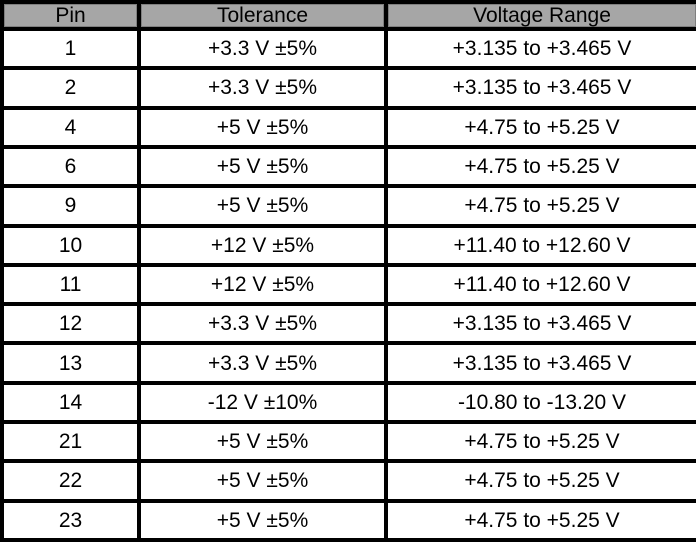  I want to click on table-row: 6 +5 V ±5% +4.75 to +5.25 V, so click(348, 166).